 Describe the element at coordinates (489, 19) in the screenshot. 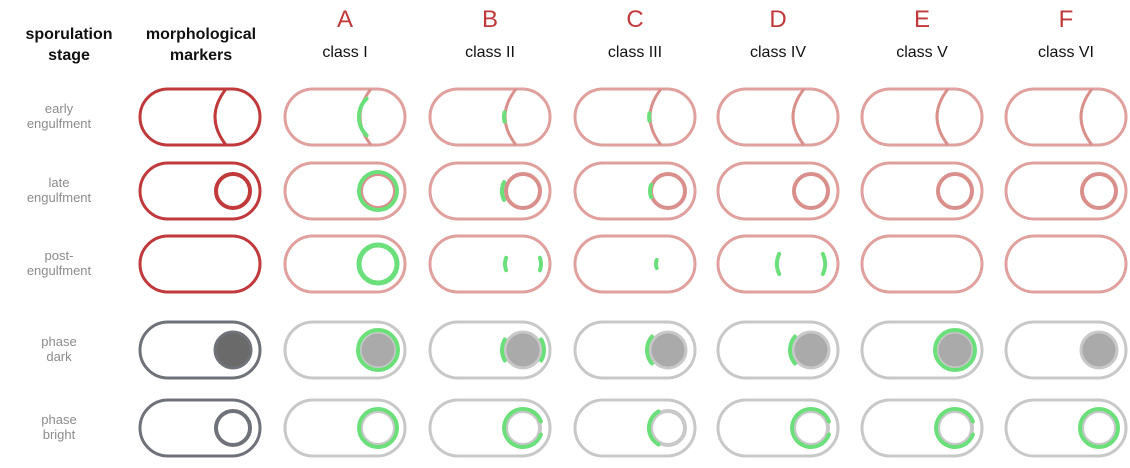

I see `column-letter-b: B` at that location.